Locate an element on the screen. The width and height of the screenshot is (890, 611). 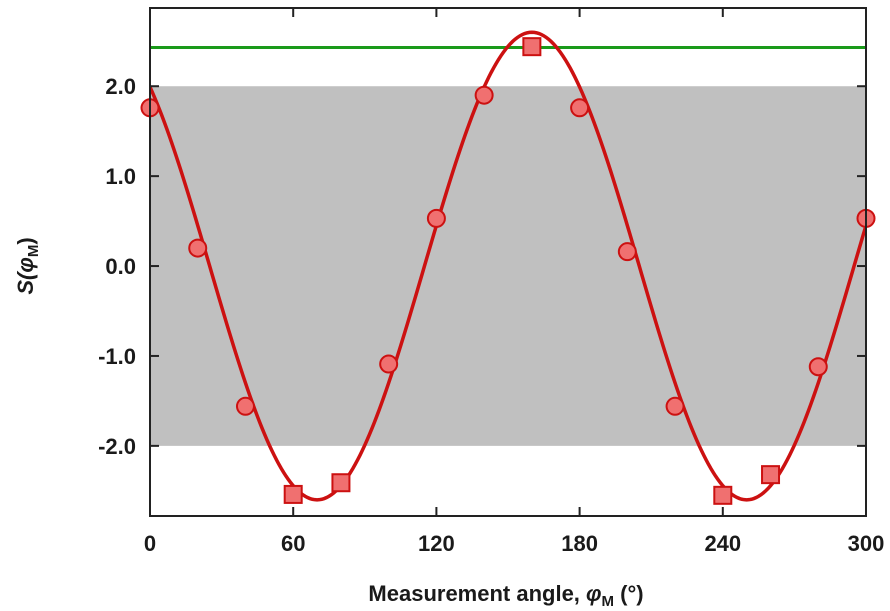
x-tick-label: 0 is located at coordinates (150, 543).